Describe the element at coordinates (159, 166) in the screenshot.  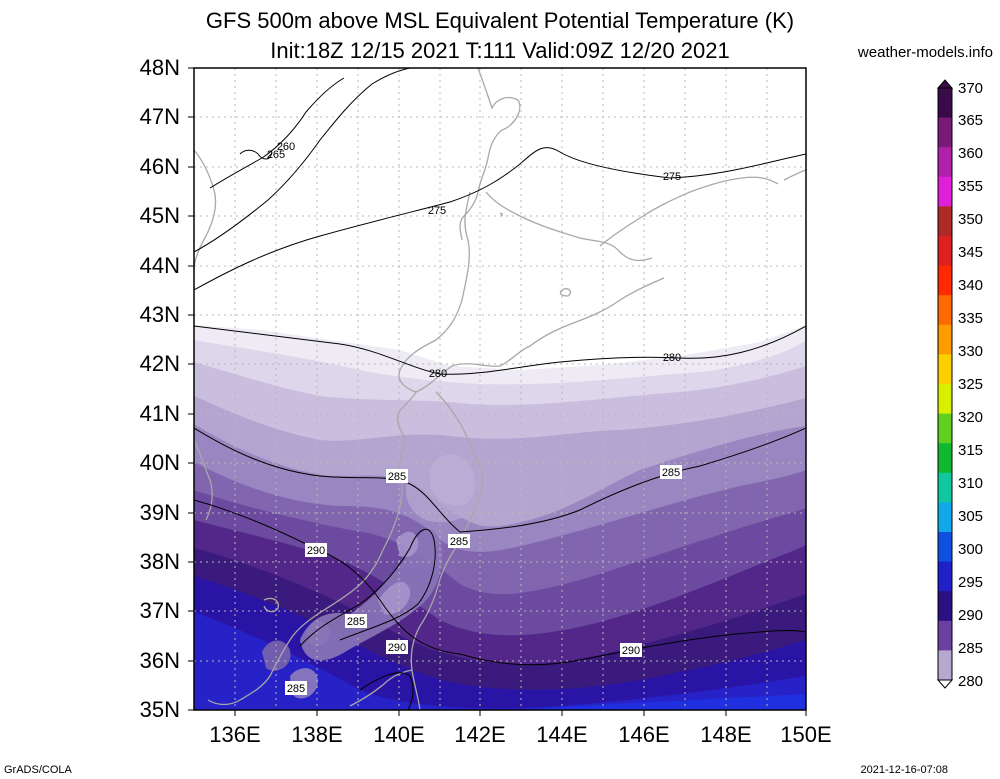
I see `lat-label-46n: 46N` at that location.